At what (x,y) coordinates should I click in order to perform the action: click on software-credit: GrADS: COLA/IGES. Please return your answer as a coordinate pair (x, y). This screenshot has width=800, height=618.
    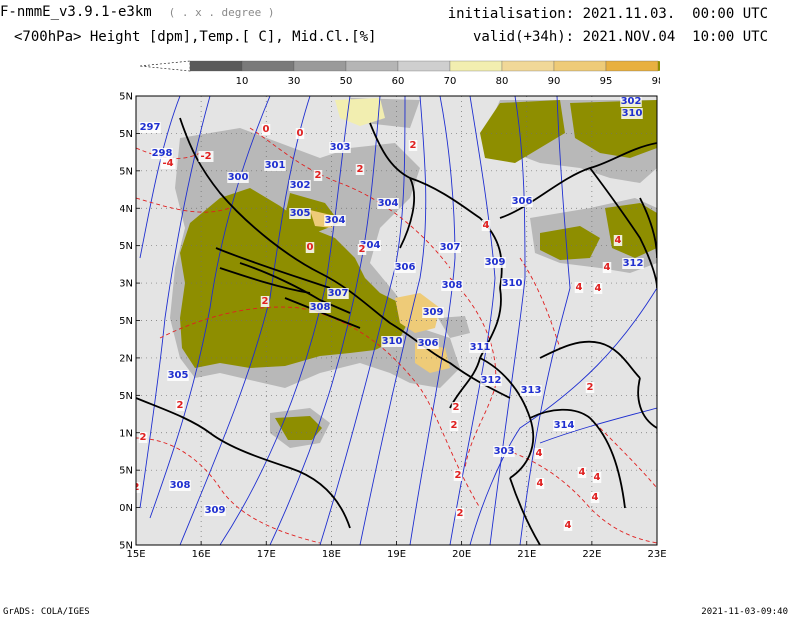
    Looking at the image, I should click on (46, 612).